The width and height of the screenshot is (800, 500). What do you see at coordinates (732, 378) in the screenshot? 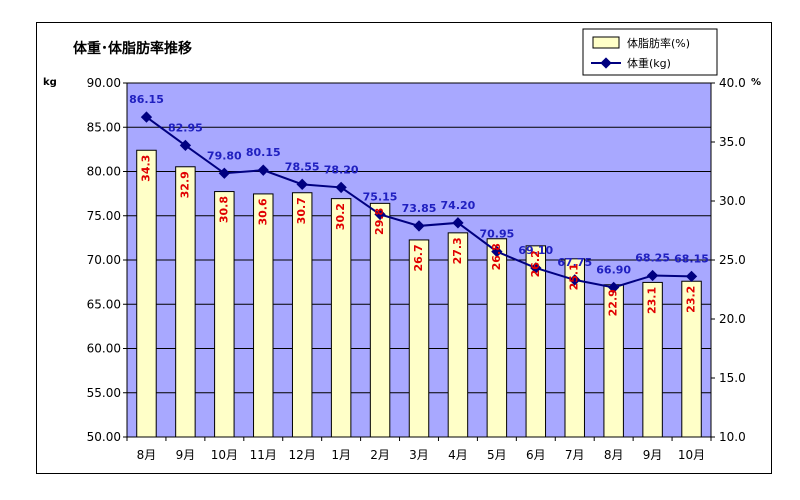
I see `y-right-tick-label: 15.0` at bounding box center [732, 378].